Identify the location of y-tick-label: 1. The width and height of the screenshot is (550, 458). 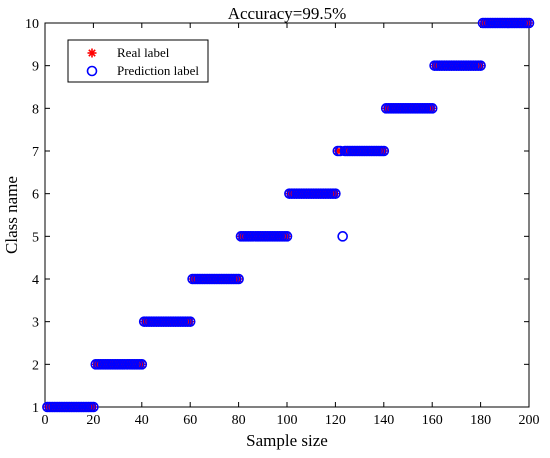
(35, 408).